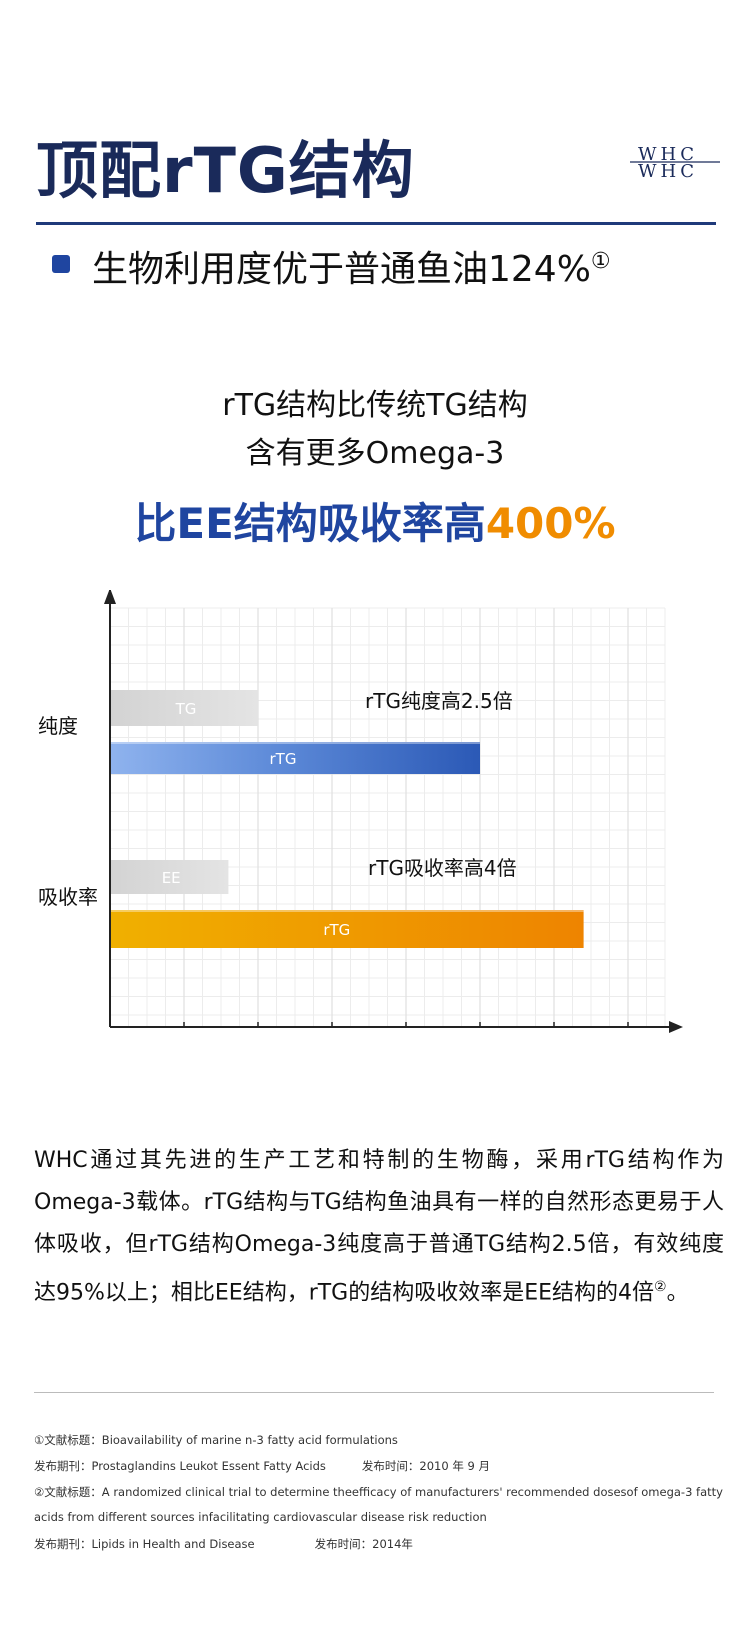 The height and width of the screenshot is (1636, 750). What do you see at coordinates (225, 170) in the screenshot?
I see `page-title: 顶配rTG结构` at bounding box center [225, 170].